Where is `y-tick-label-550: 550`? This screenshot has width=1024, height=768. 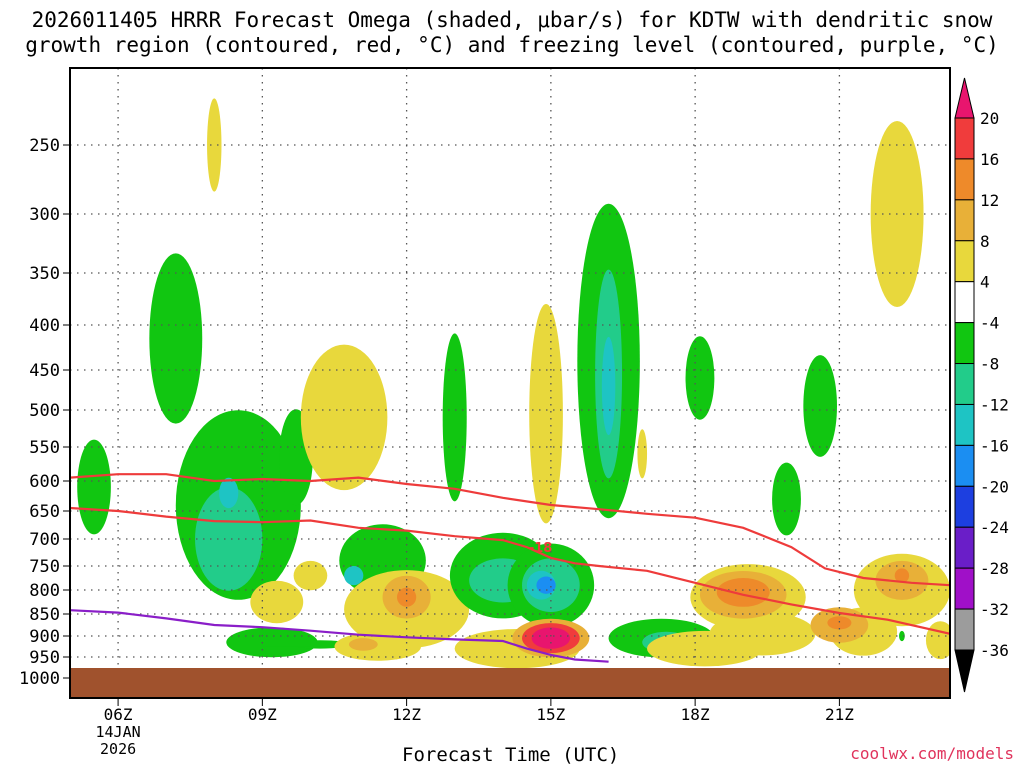
y-tick-label-550: 550 is located at coordinates (44, 448).